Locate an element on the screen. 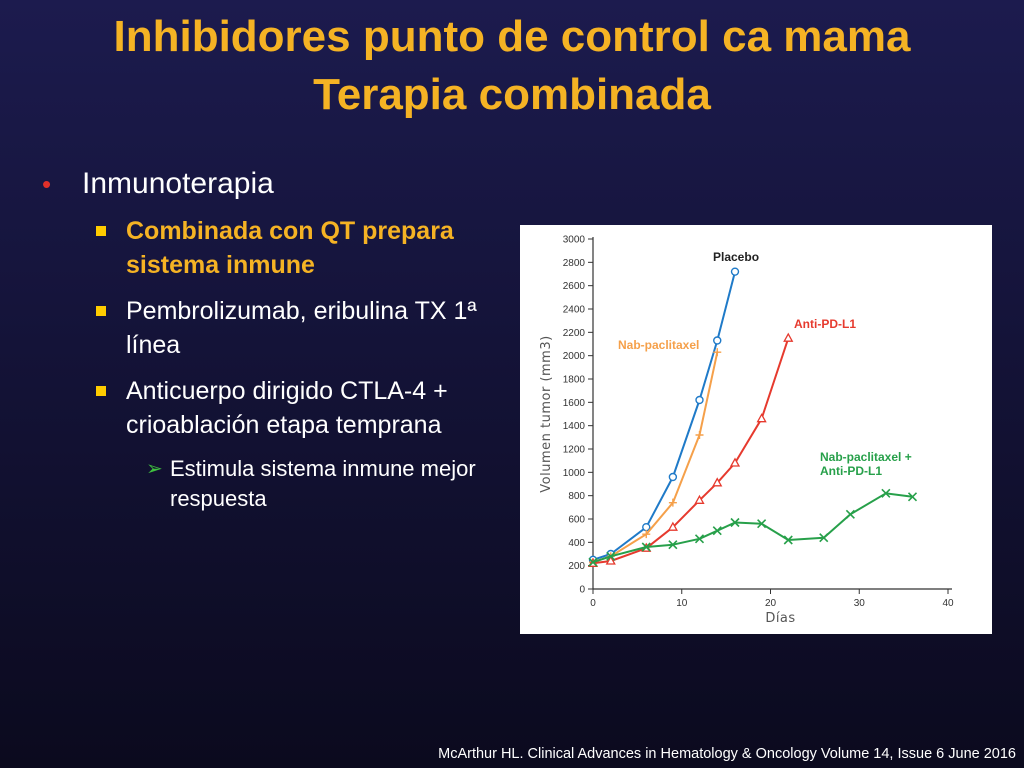 The width and height of the screenshot is (1024, 768). y-tick-label: 200 is located at coordinates (576, 566).